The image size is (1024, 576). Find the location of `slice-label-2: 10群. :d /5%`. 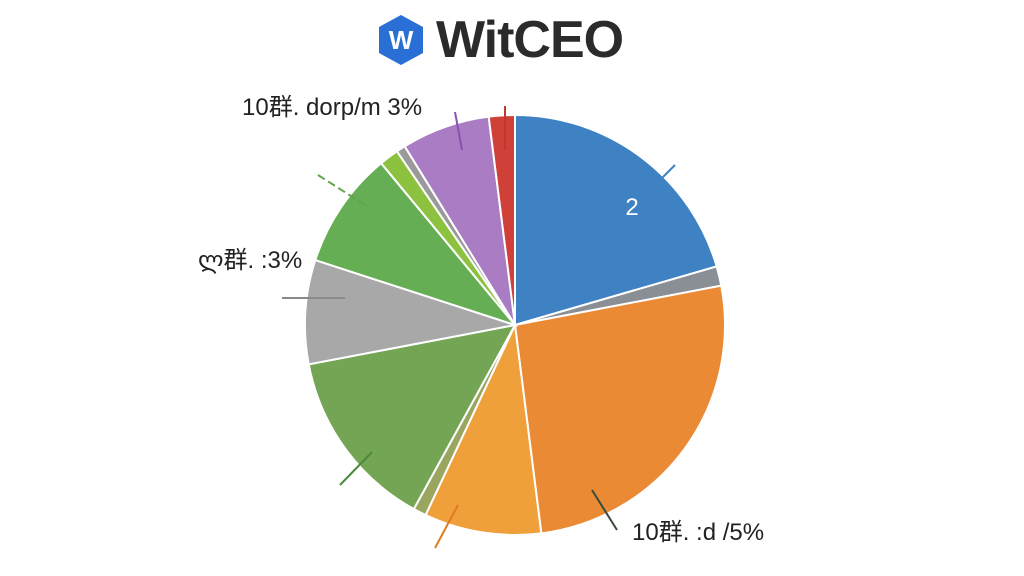

slice-label-2: 10群. :d /5% is located at coordinates (698, 532).